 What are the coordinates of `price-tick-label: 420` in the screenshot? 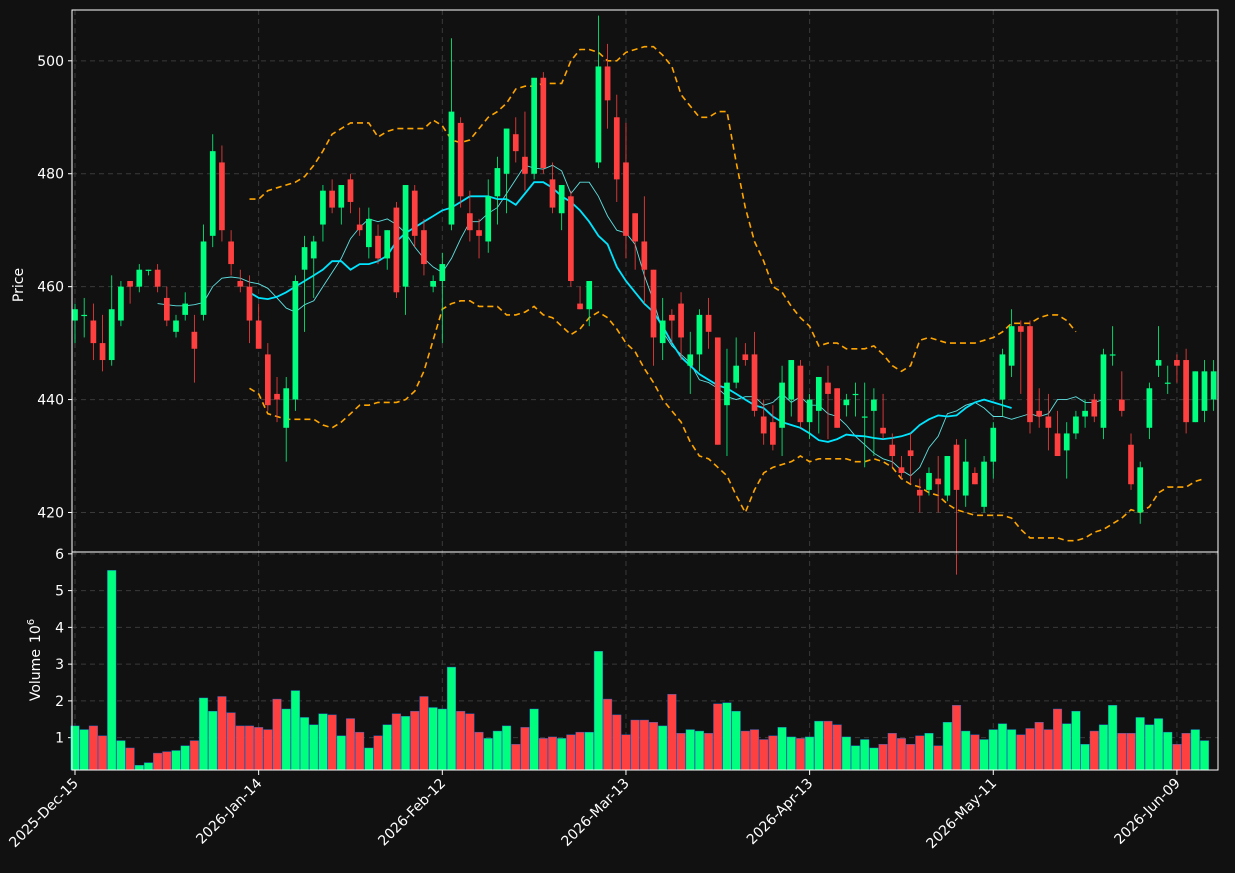 It's located at (50, 513).